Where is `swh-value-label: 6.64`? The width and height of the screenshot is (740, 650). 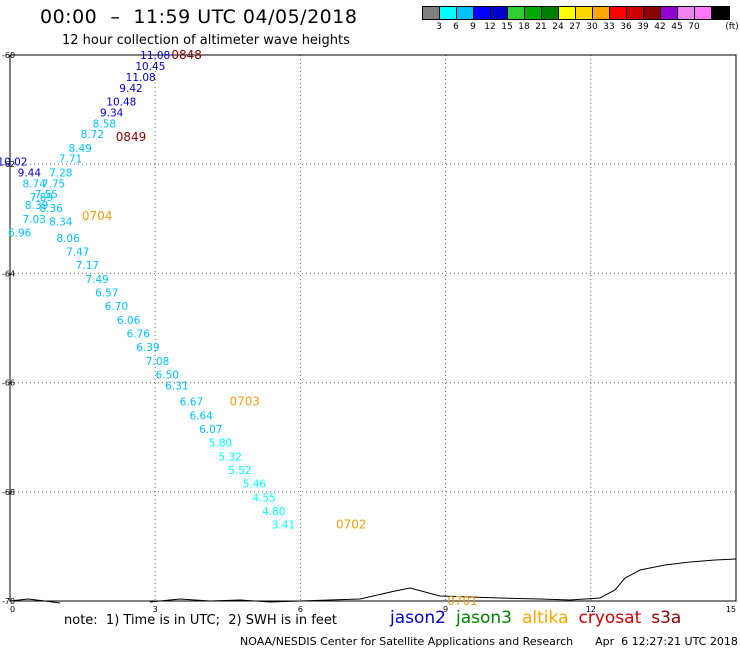
swh-value-label: 6.64 is located at coordinates (201, 416).